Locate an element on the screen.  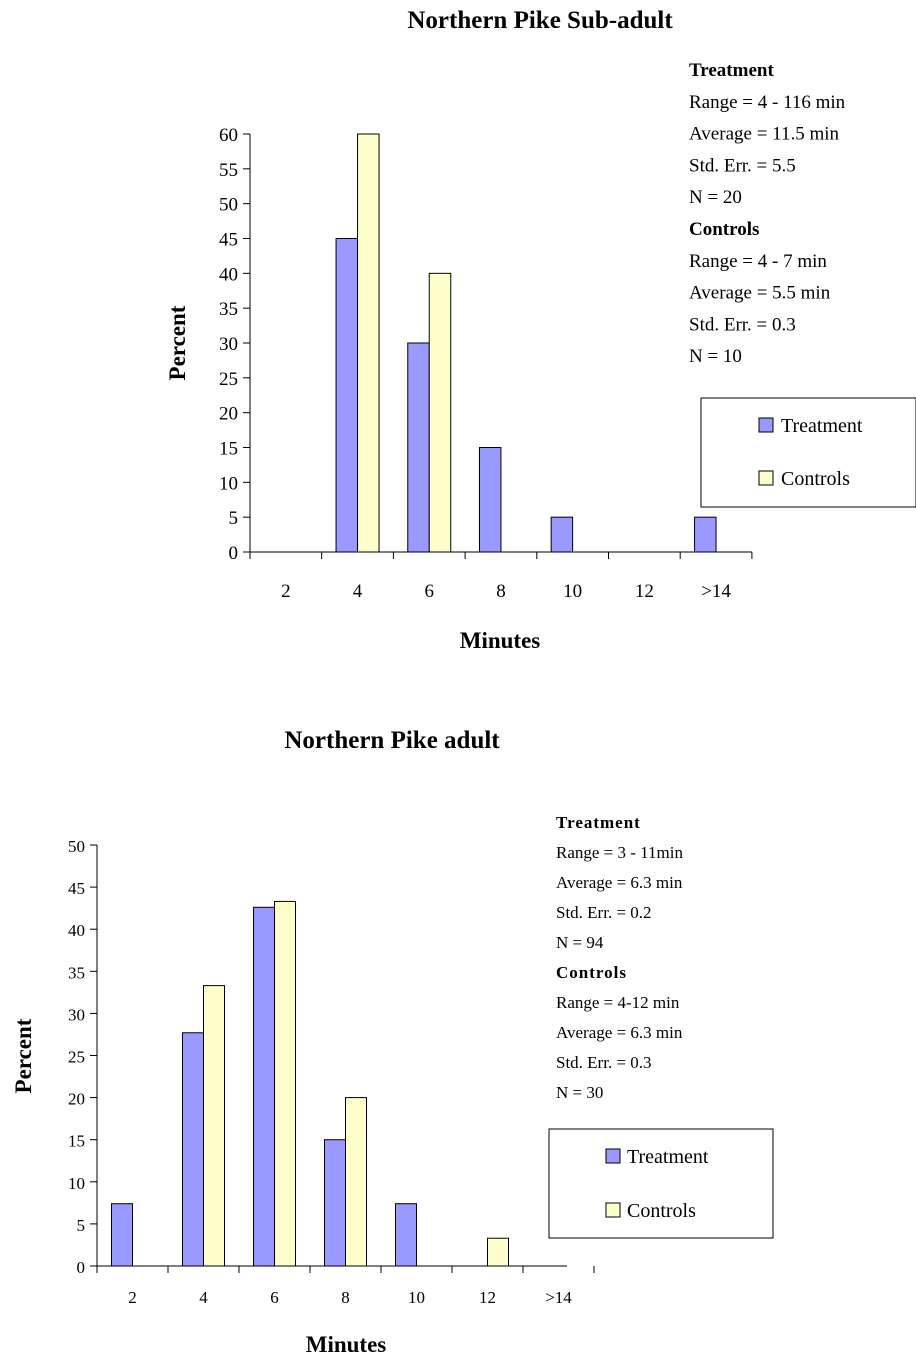
stats-line: Std. Err. = 0.2 is located at coordinates (604, 912).